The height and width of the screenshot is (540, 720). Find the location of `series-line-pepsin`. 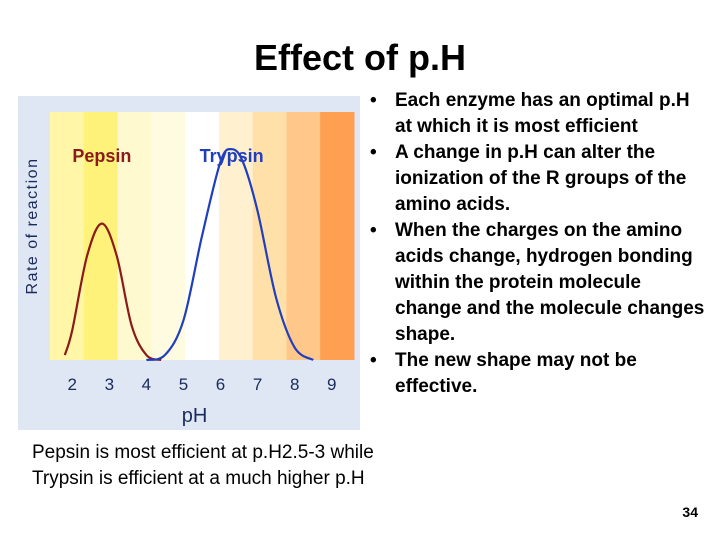

series-line-pepsin is located at coordinates (112, 292).